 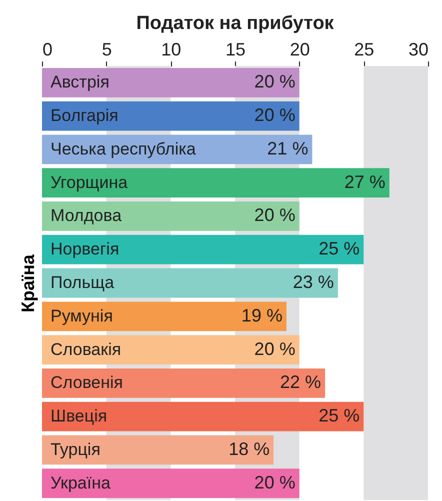 What do you see at coordinates (287, 148) in the screenshot?
I see `data-label: 21 %` at bounding box center [287, 148].